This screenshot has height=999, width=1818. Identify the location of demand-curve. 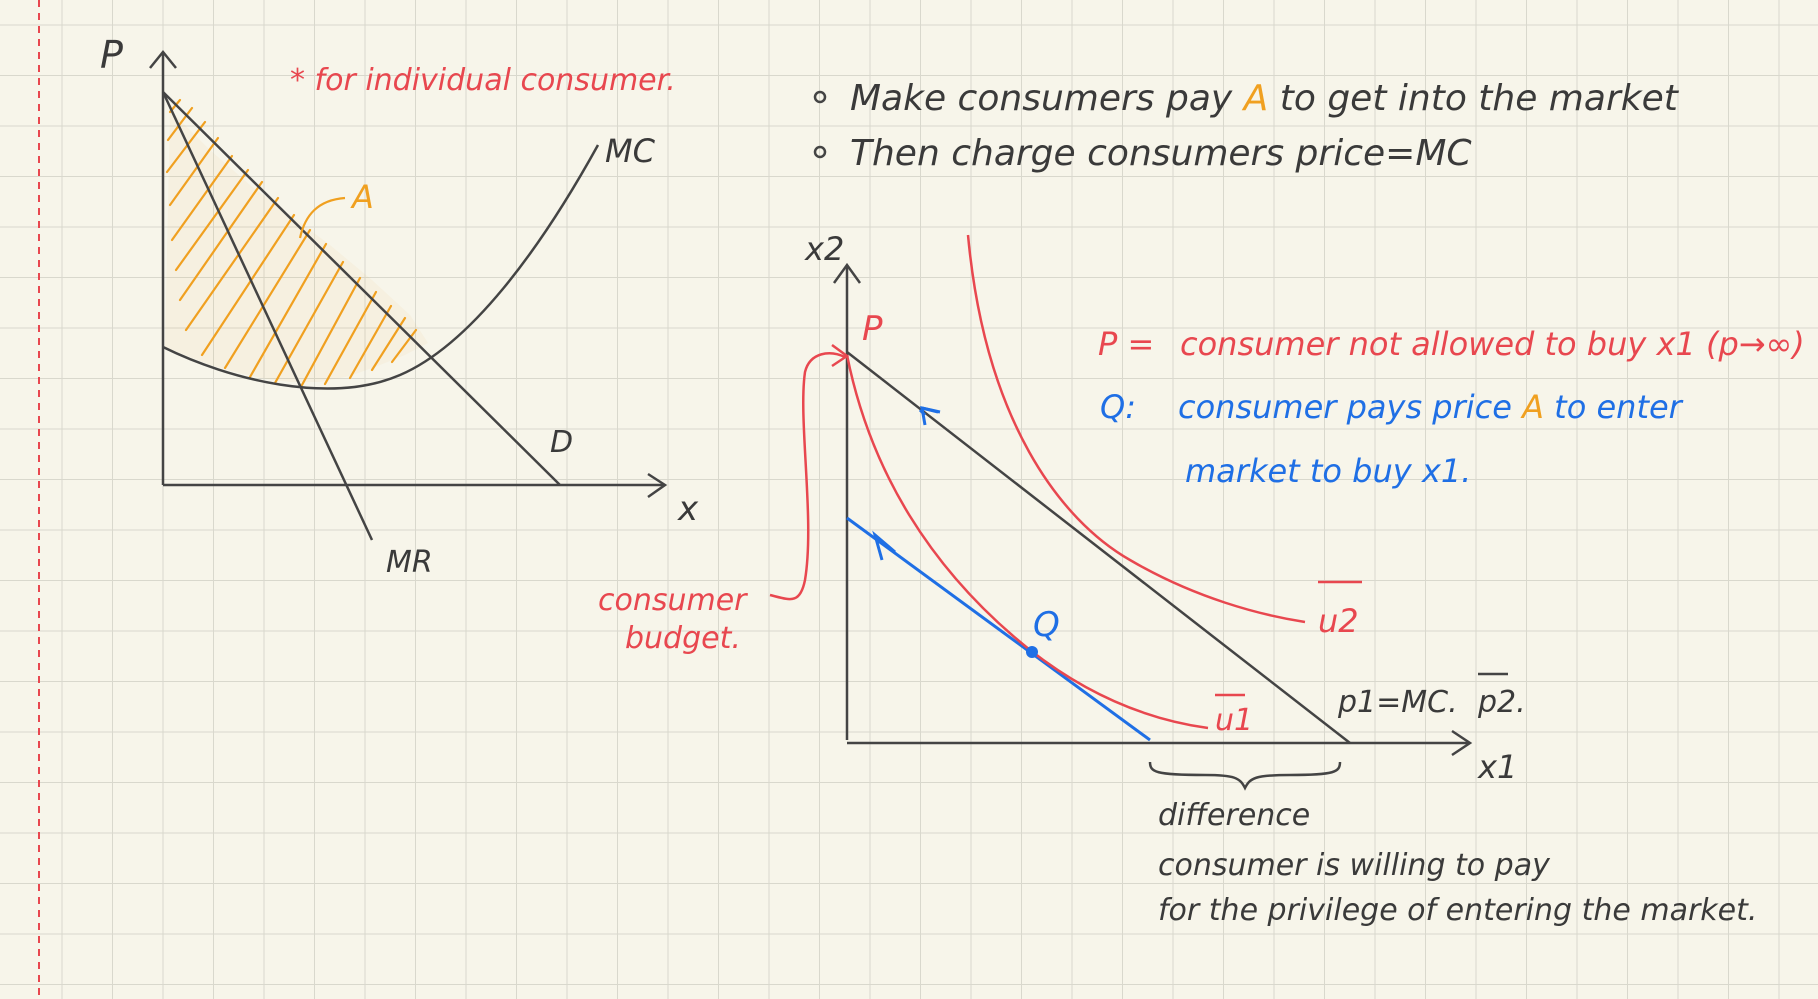
(361, 288).